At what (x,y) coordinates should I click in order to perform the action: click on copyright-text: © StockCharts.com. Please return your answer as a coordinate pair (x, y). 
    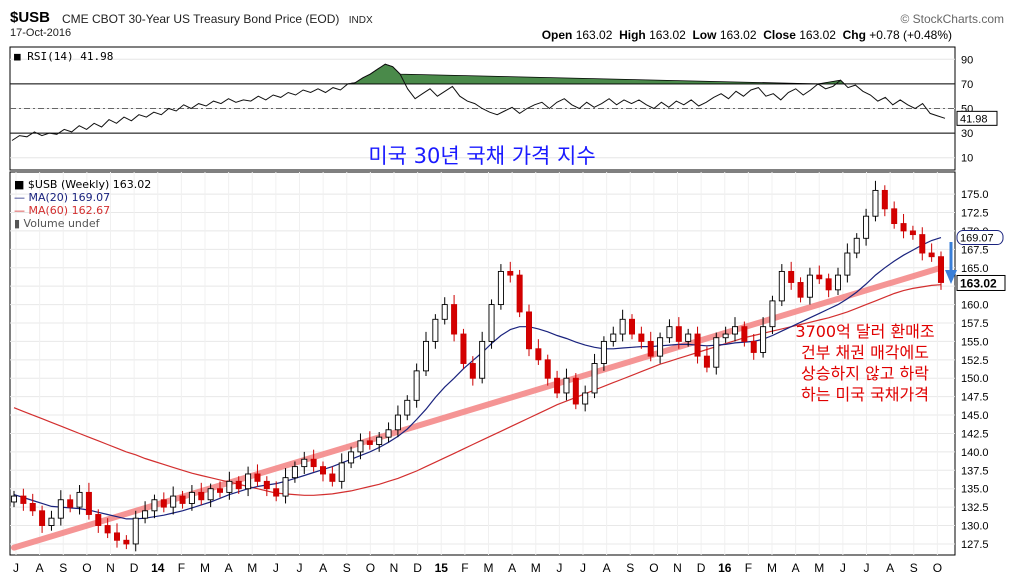
    Looking at the image, I should click on (952, 19).